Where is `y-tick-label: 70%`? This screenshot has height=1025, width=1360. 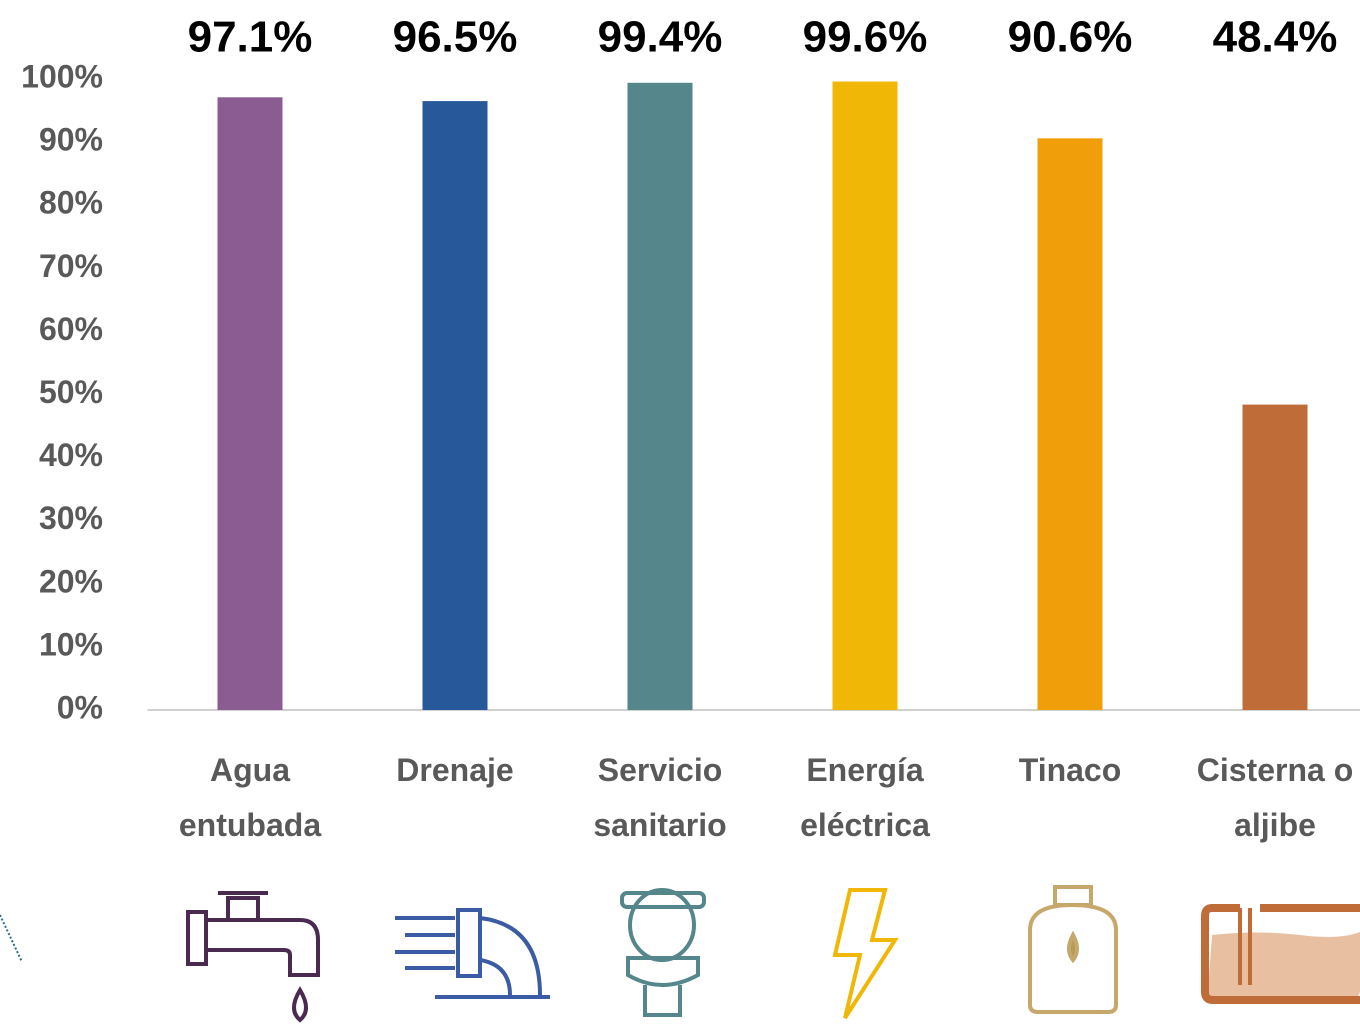
y-tick-label: 70% is located at coordinates (71, 266).